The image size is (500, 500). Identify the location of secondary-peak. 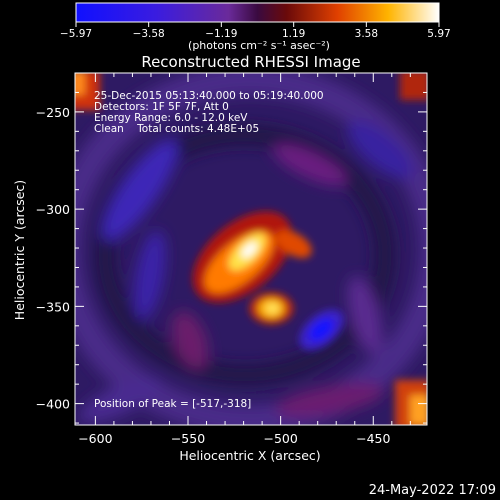
(272, 308).